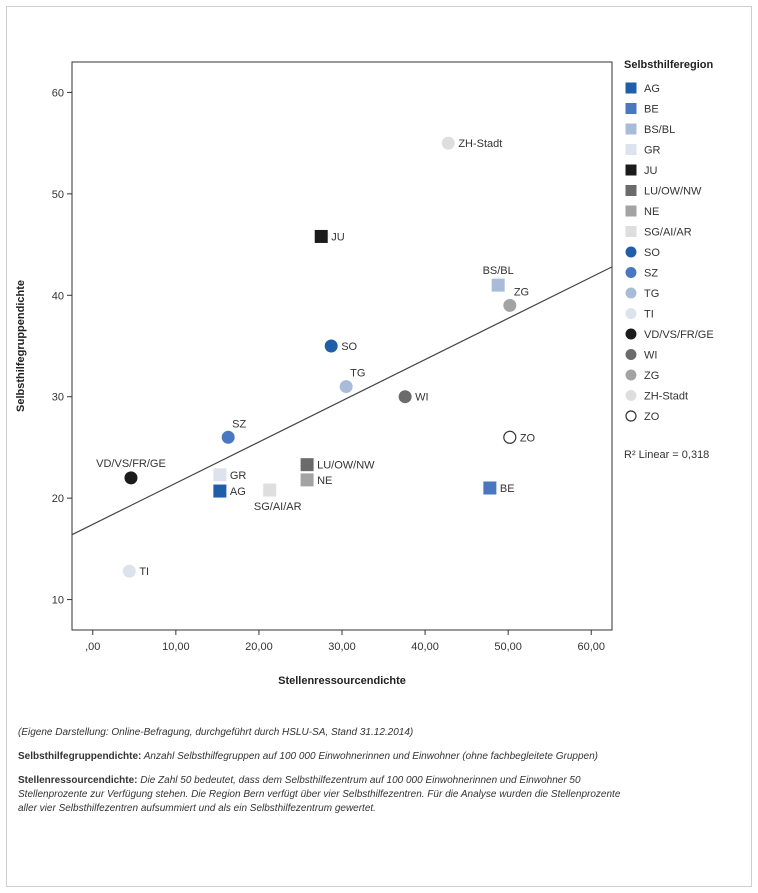 This screenshot has height=893, width=758. Describe the element at coordinates (321, 236) in the screenshot. I see `point-ju` at that location.